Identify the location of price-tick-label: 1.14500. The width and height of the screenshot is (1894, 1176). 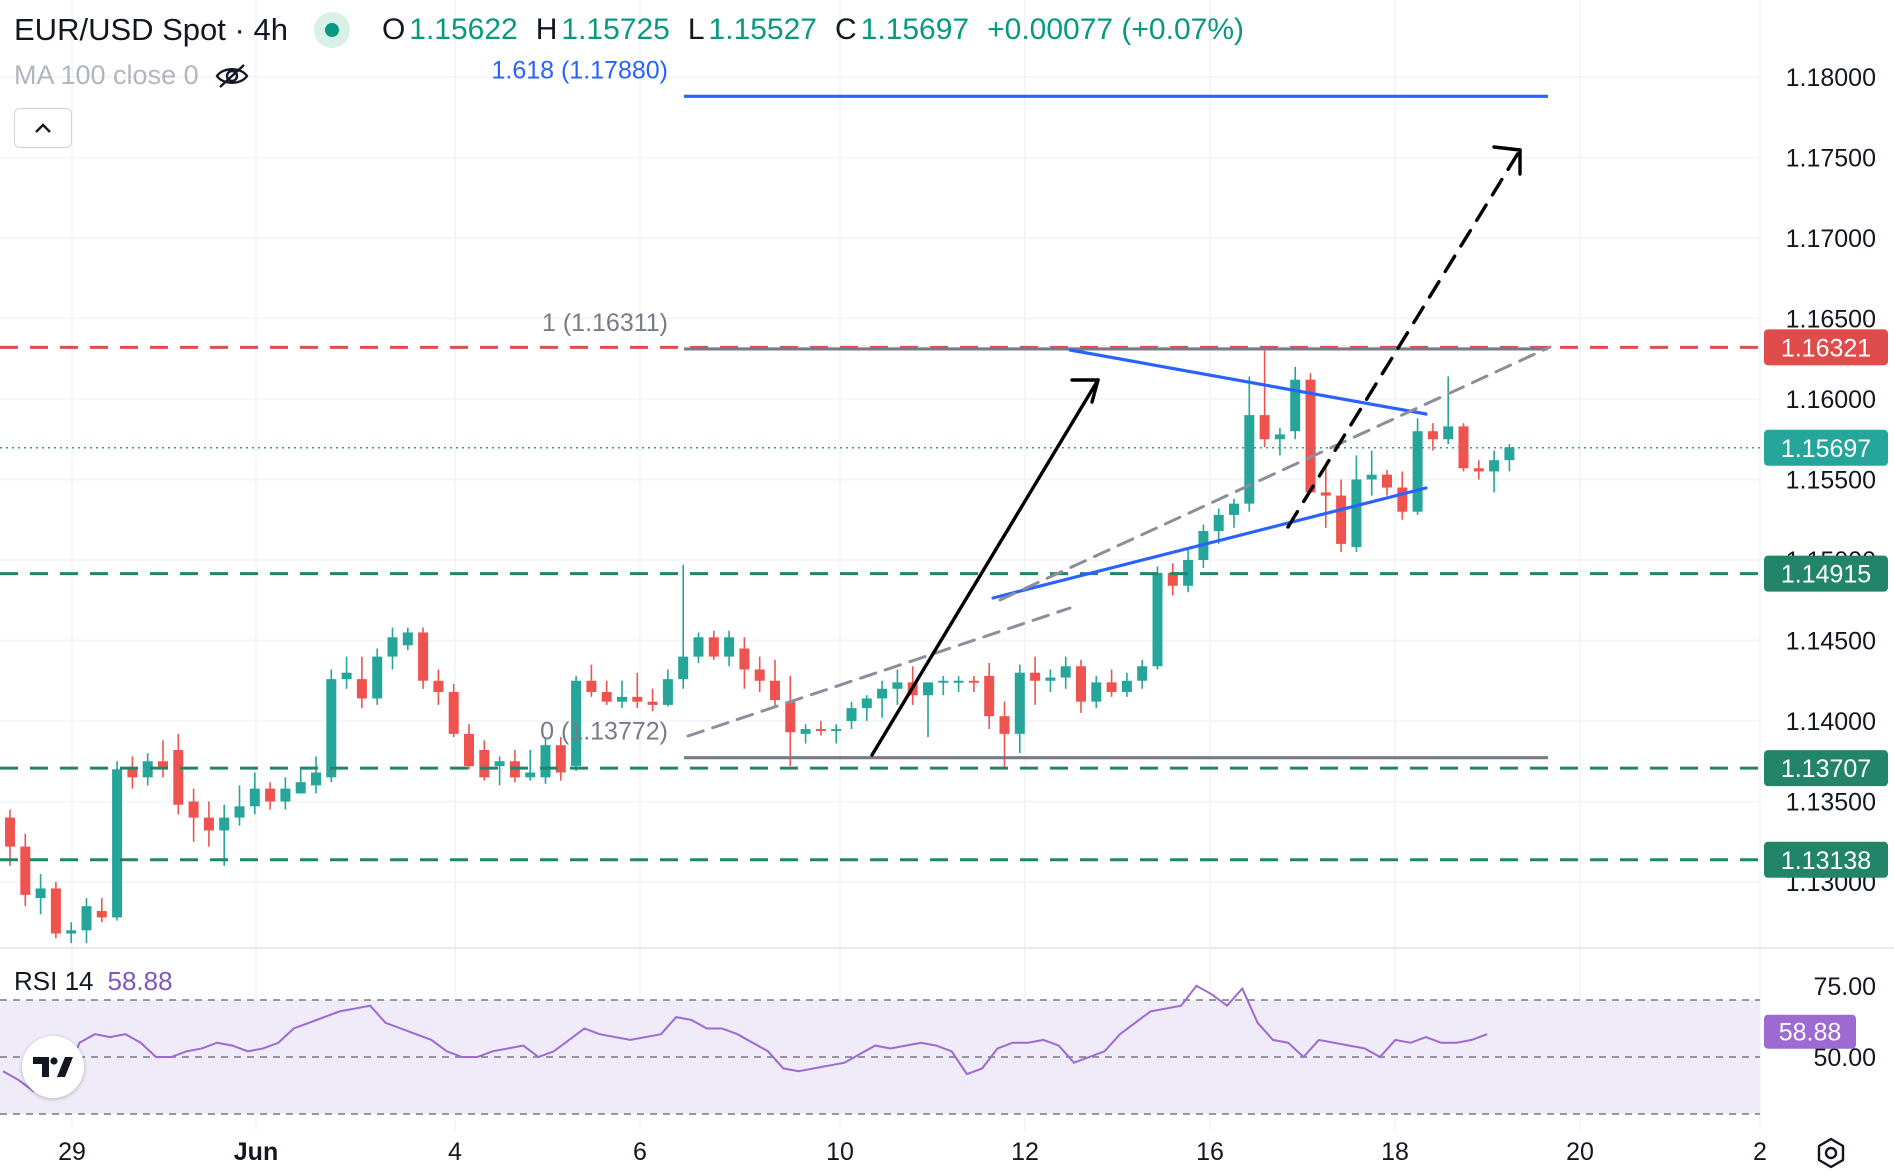
(1831, 642).